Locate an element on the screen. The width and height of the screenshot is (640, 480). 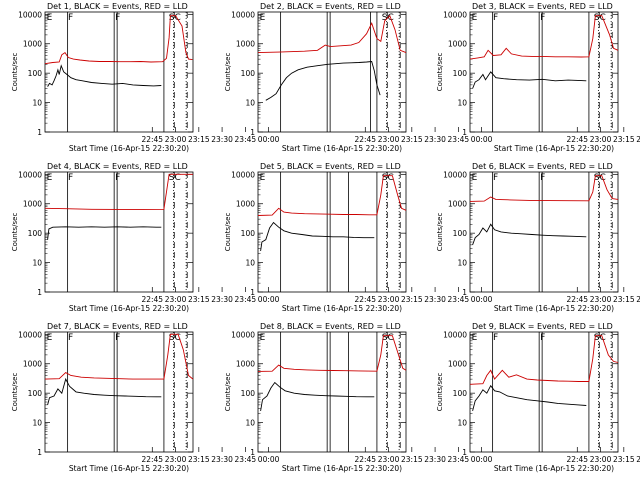
region-marker-label: SC is located at coordinates (388, 338).